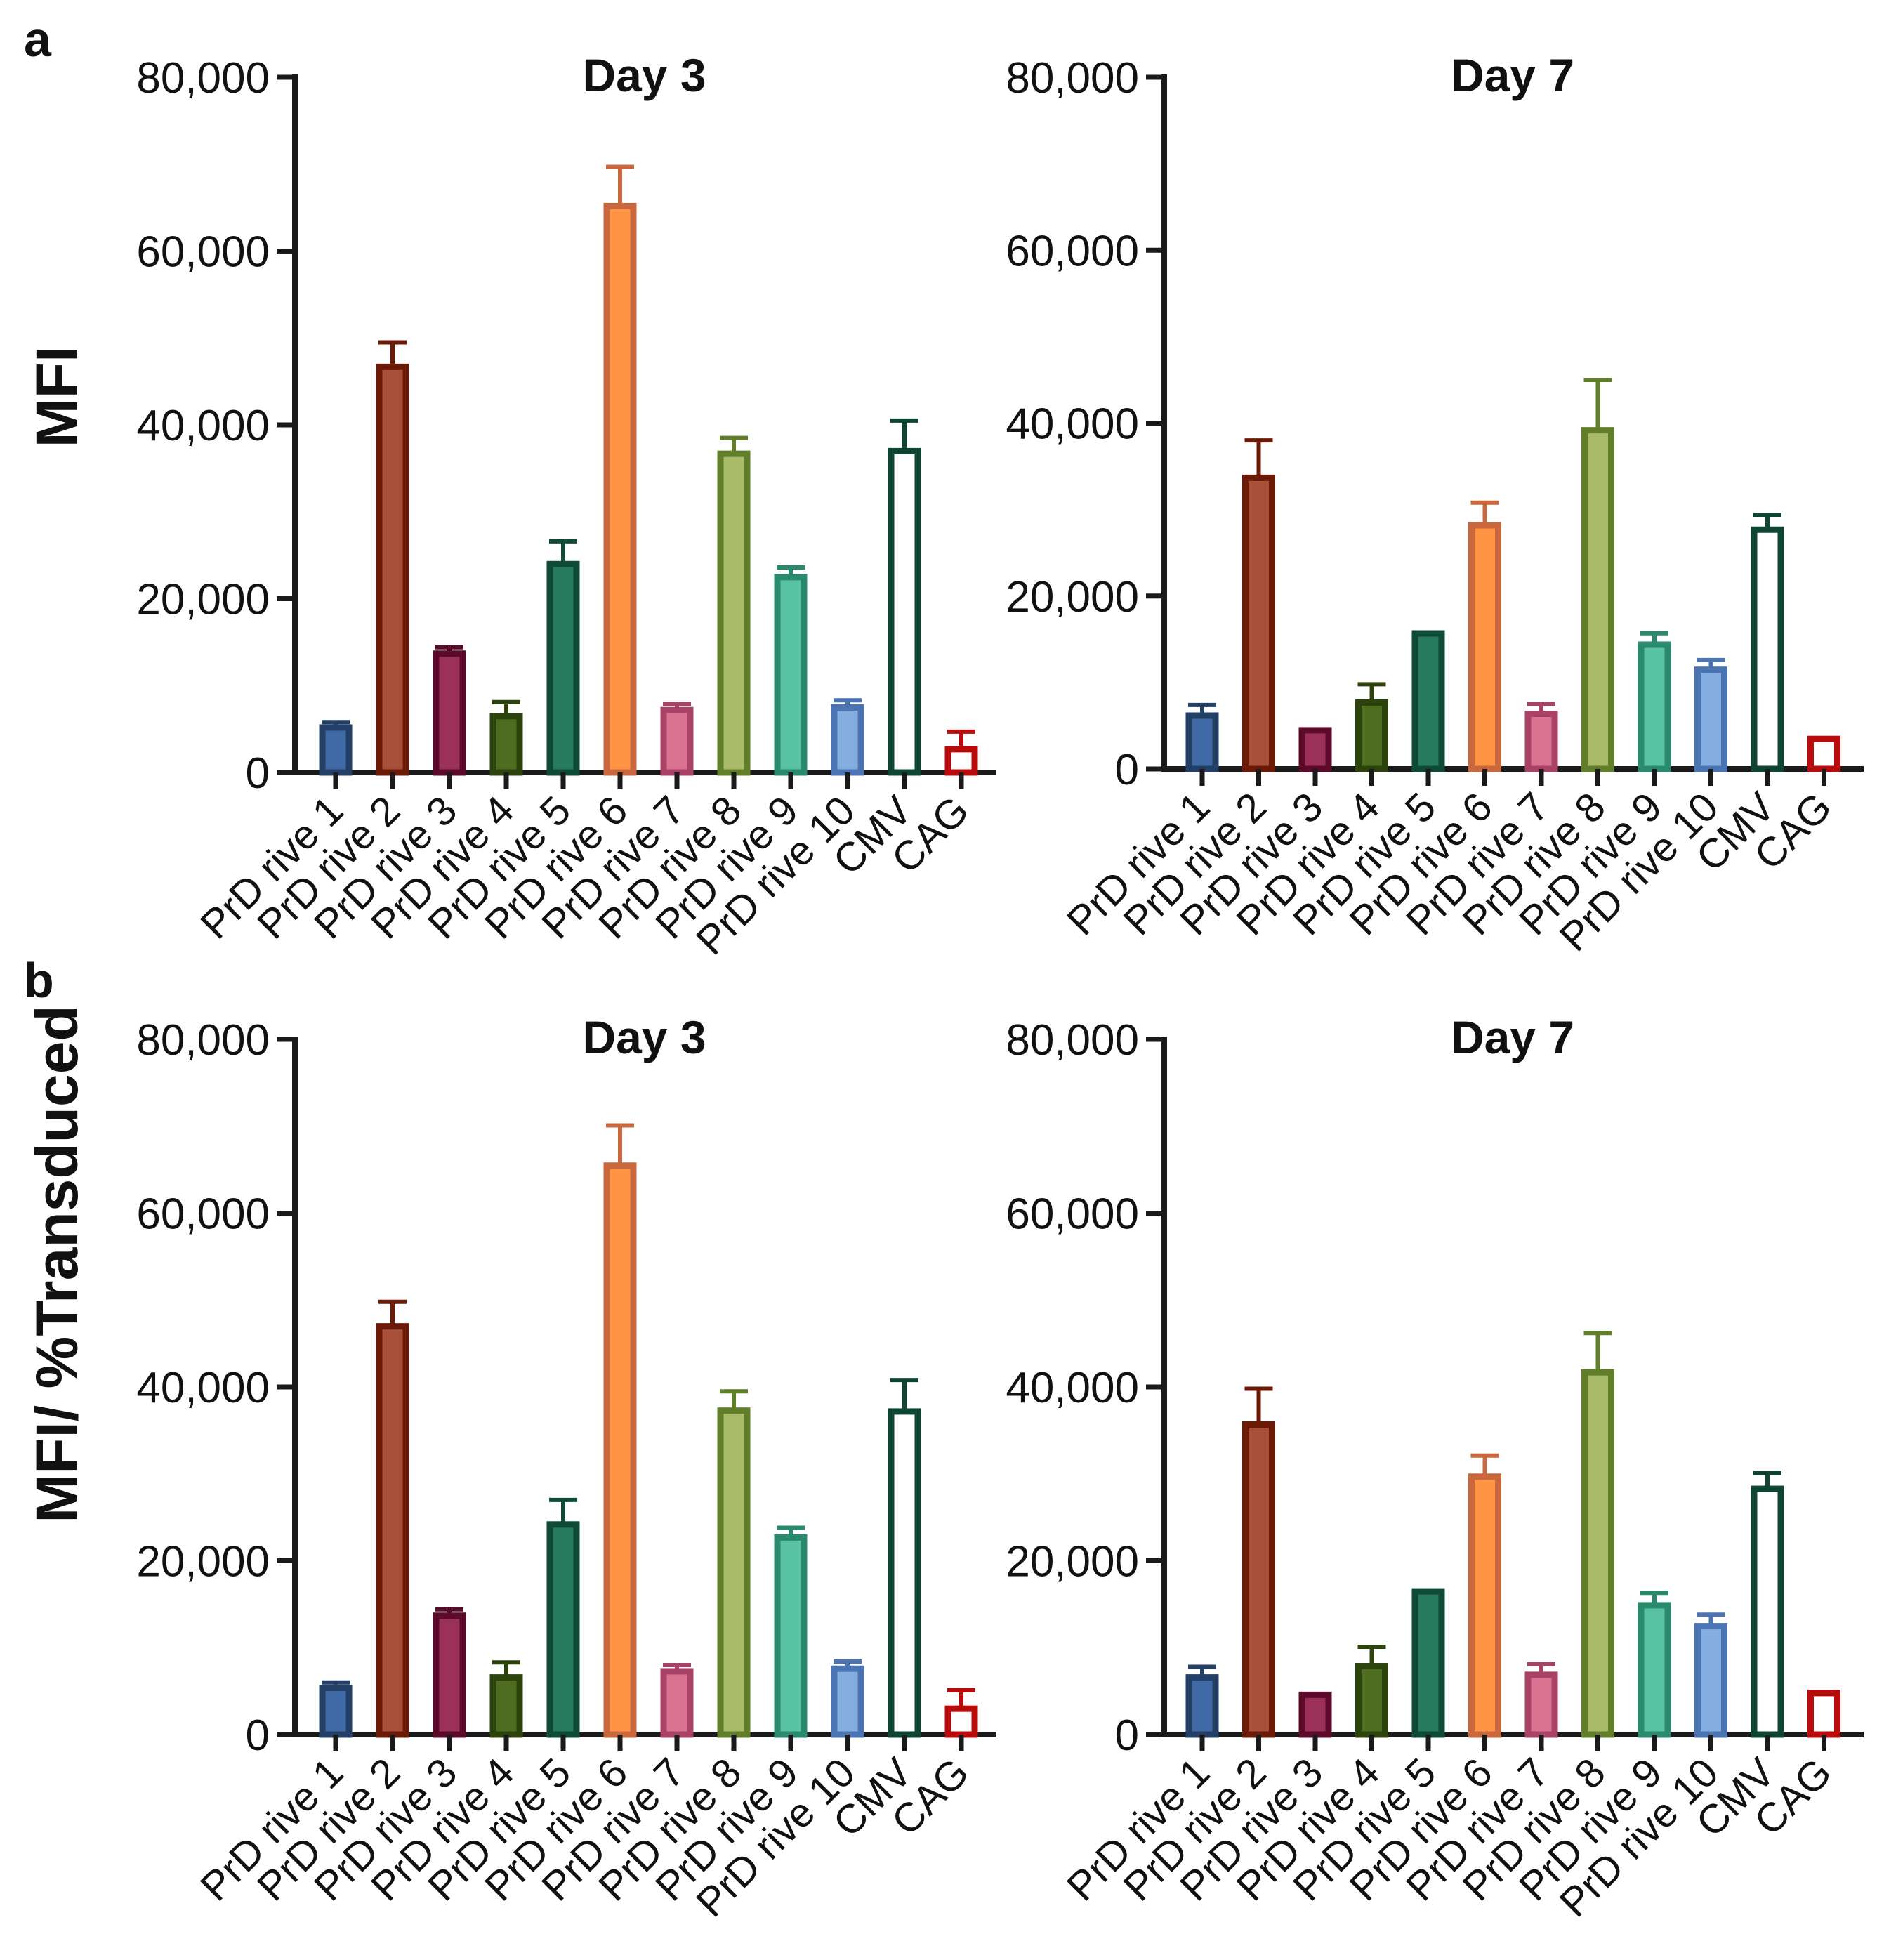 The width and height of the screenshot is (1877, 1960). Describe the element at coordinates (38, 39) in the screenshot. I see `panel-letter-a: a` at that location.